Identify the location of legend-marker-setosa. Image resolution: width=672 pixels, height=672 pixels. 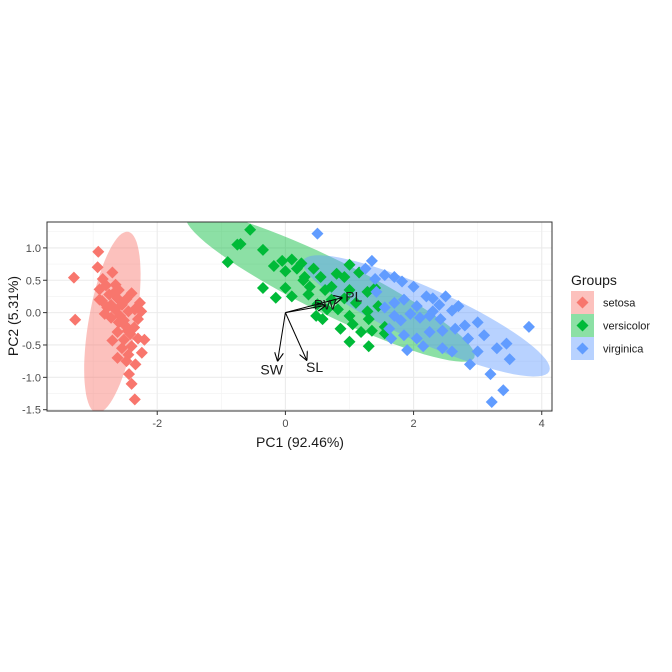
(582, 302).